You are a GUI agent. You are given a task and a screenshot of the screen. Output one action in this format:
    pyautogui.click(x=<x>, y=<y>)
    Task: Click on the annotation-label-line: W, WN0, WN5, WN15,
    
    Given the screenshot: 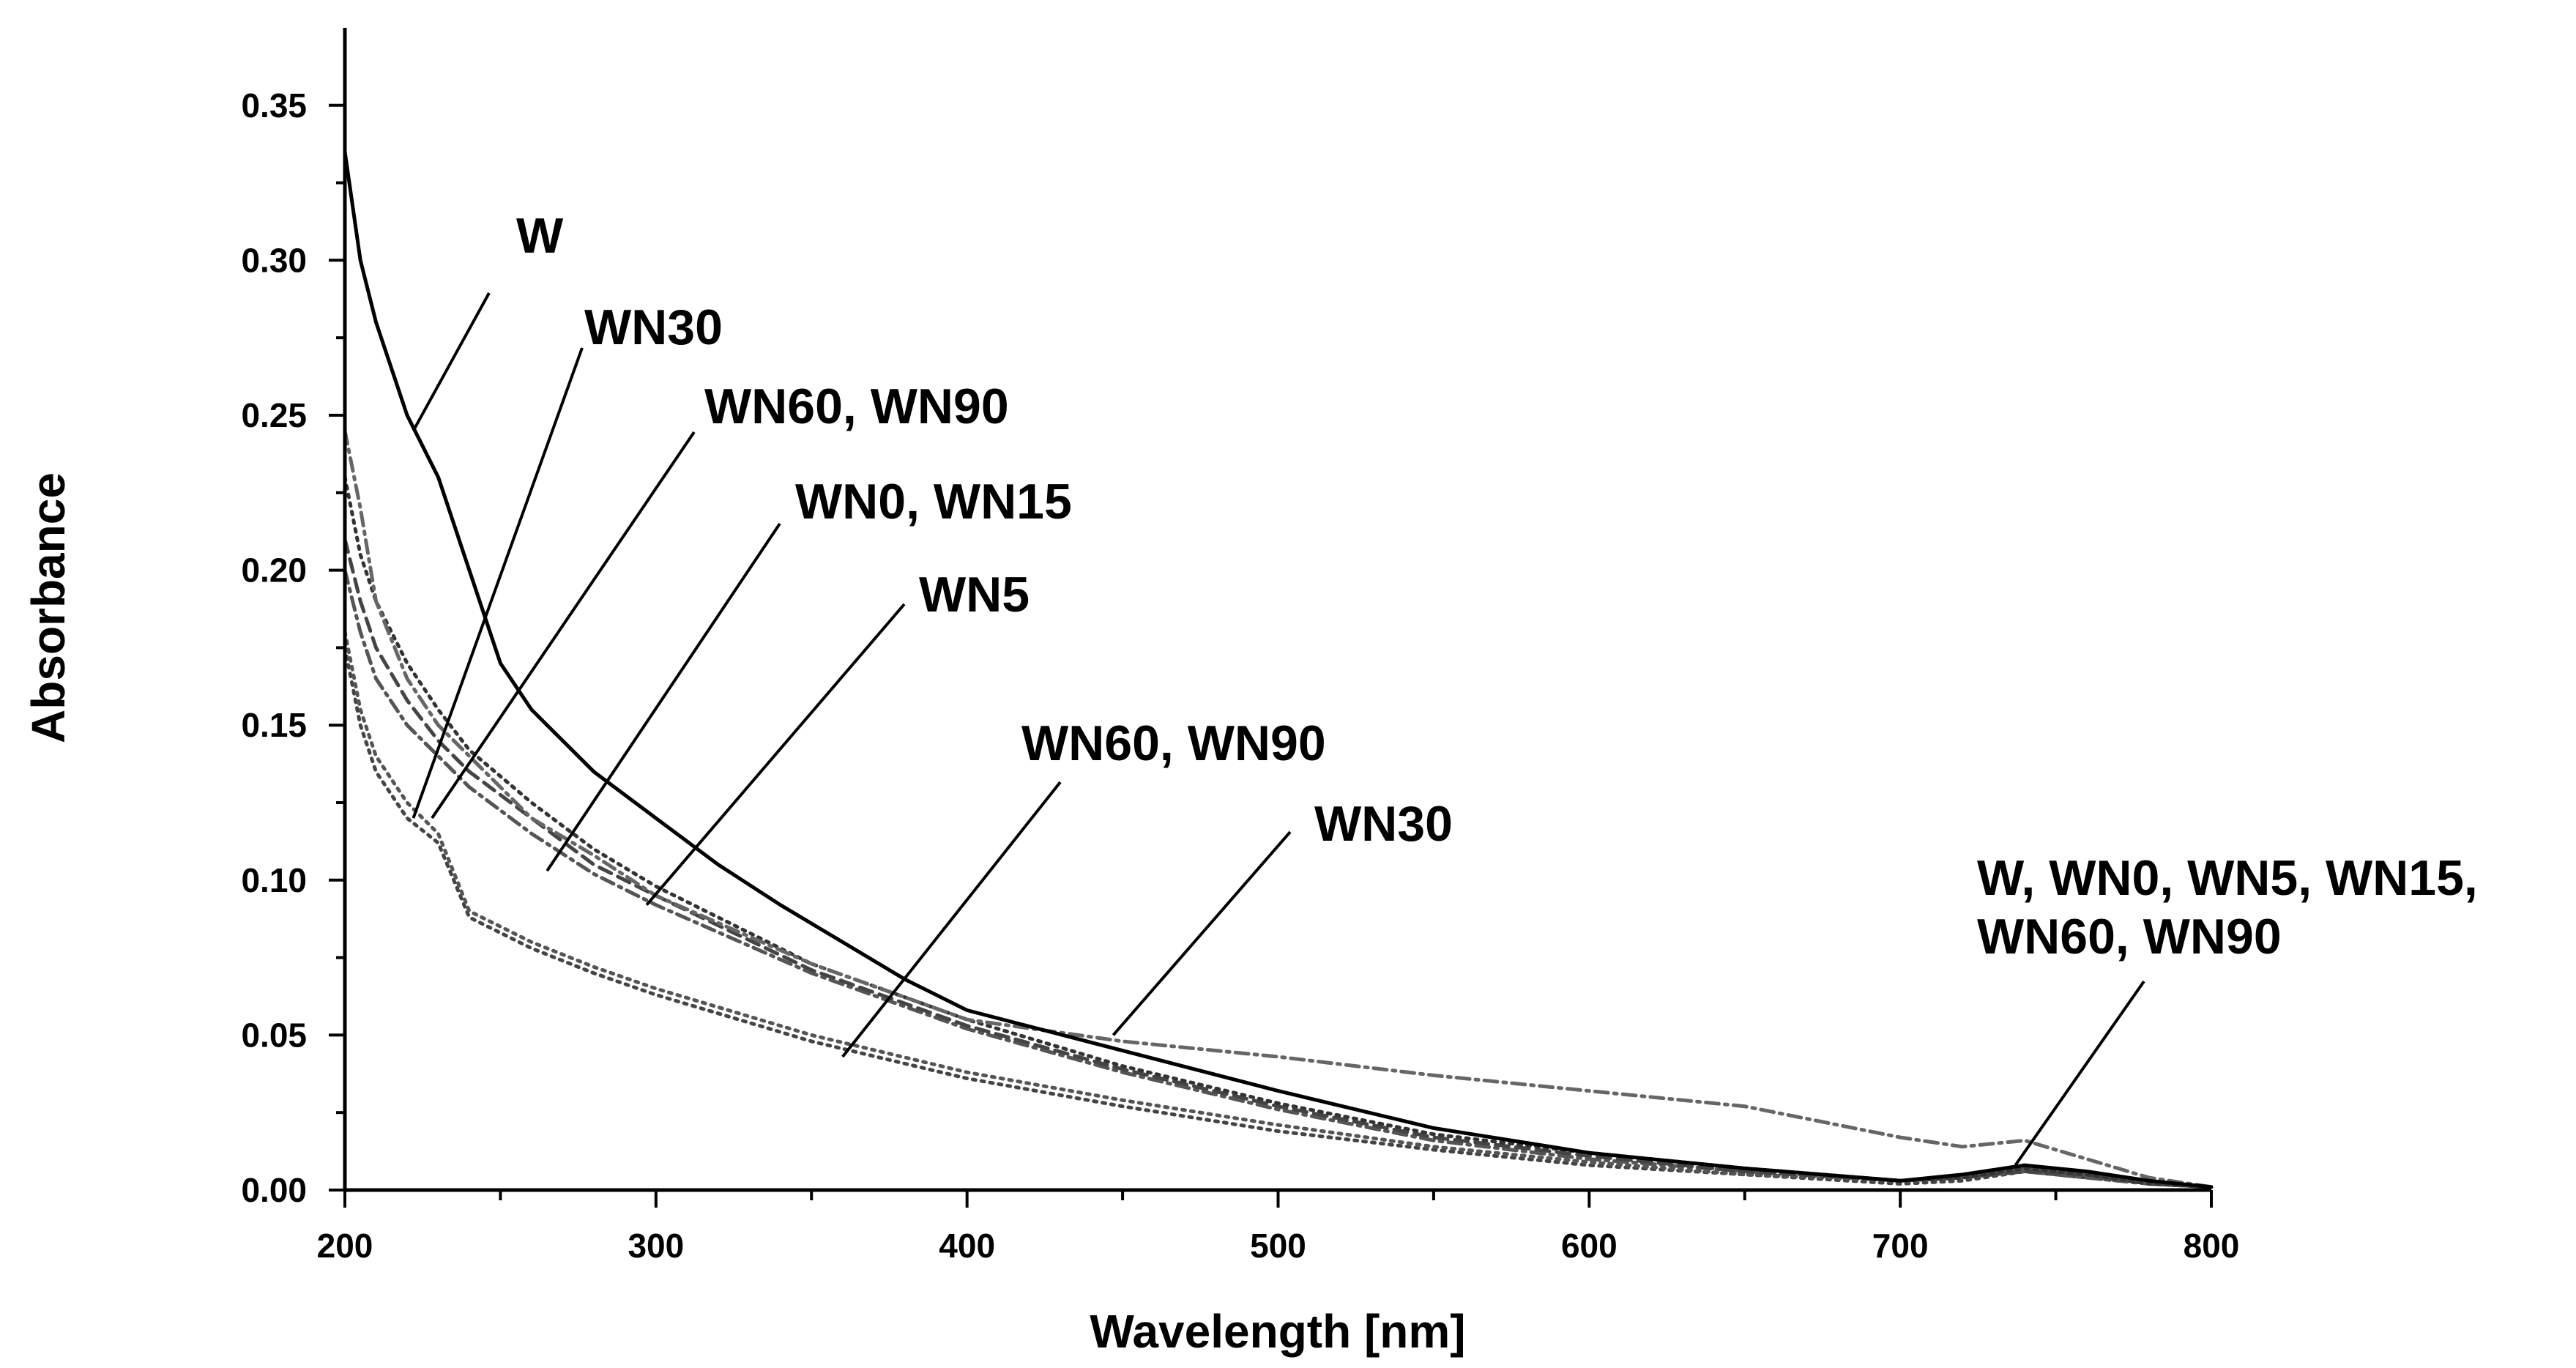 What is the action you would take?
    pyautogui.click(x=2227, y=878)
    